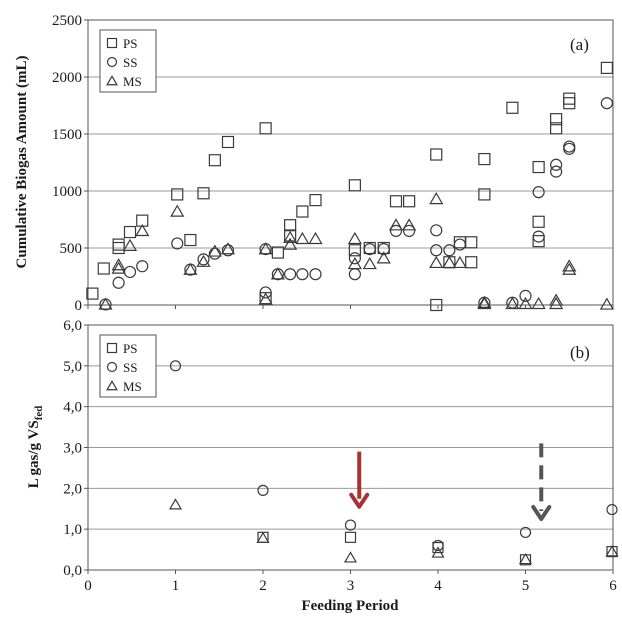  What do you see at coordinates (67, 21) in the screenshot?
I see `panel-a-y-tick-label: 2500` at bounding box center [67, 21].